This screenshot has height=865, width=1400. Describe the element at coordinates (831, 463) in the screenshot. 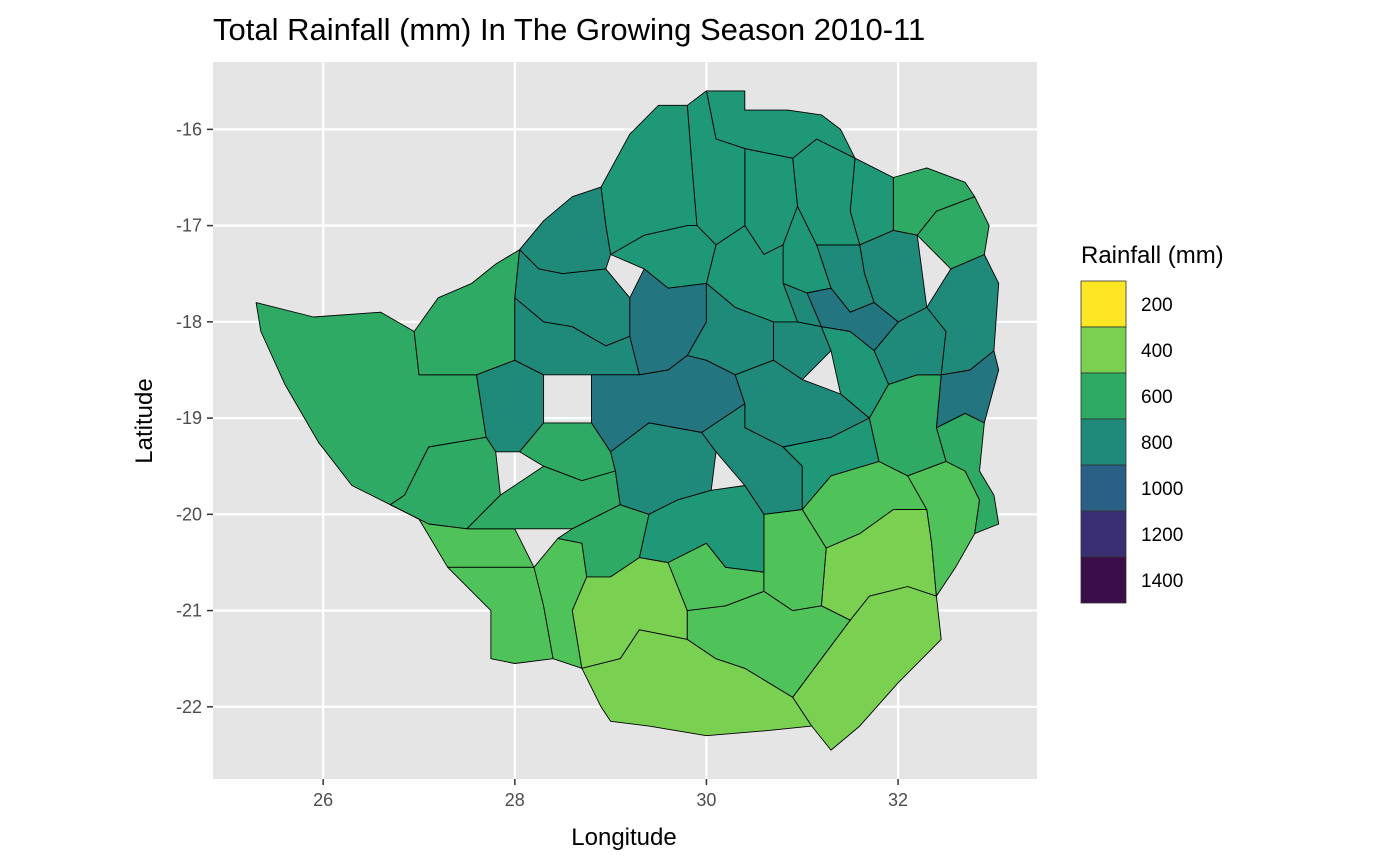

I see `region-buhera-west` at that location.